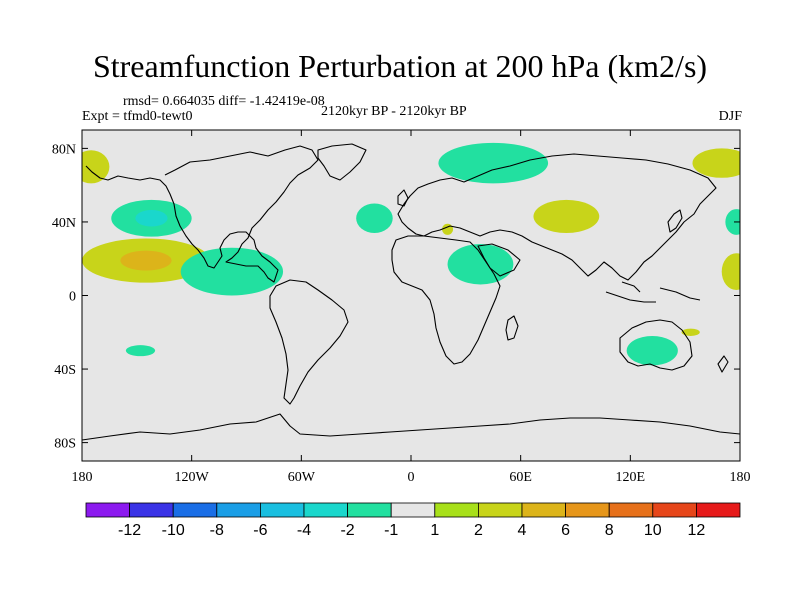 This screenshot has height=600, width=800. What do you see at coordinates (64, 223) in the screenshot?
I see `y-tick-label: 40N` at bounding box center [64, 223].